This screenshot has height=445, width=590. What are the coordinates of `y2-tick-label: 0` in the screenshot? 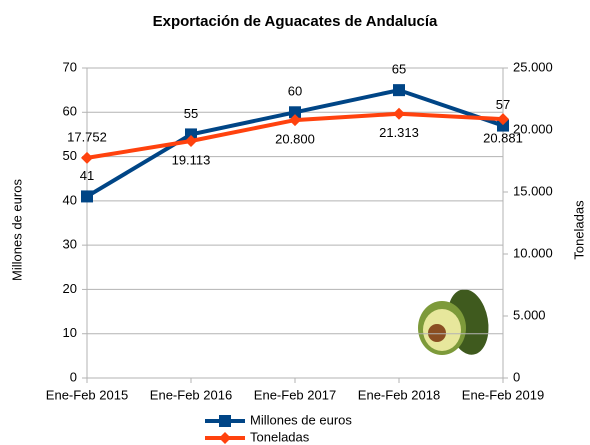 It's located at (516, 376).